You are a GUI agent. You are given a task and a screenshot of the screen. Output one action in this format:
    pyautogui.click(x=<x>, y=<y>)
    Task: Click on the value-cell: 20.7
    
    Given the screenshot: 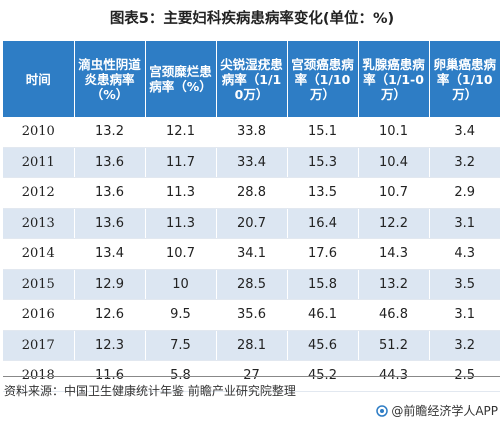 What is the action you would take?
    pyautogui.click(x=252, y=223)
    